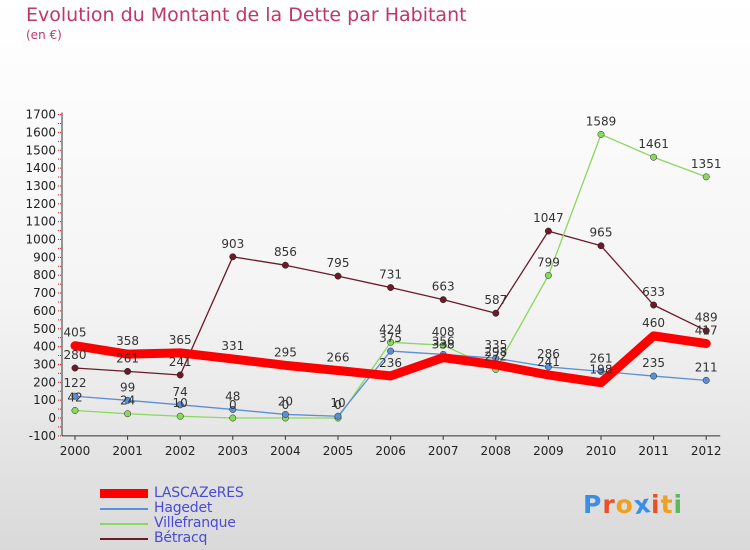 The width and height of the screenshot is (750, 550). What do you see at coordinates (653, 323) in the screenshot?
I see `data-label: 460` at bounding box center [653, 323].